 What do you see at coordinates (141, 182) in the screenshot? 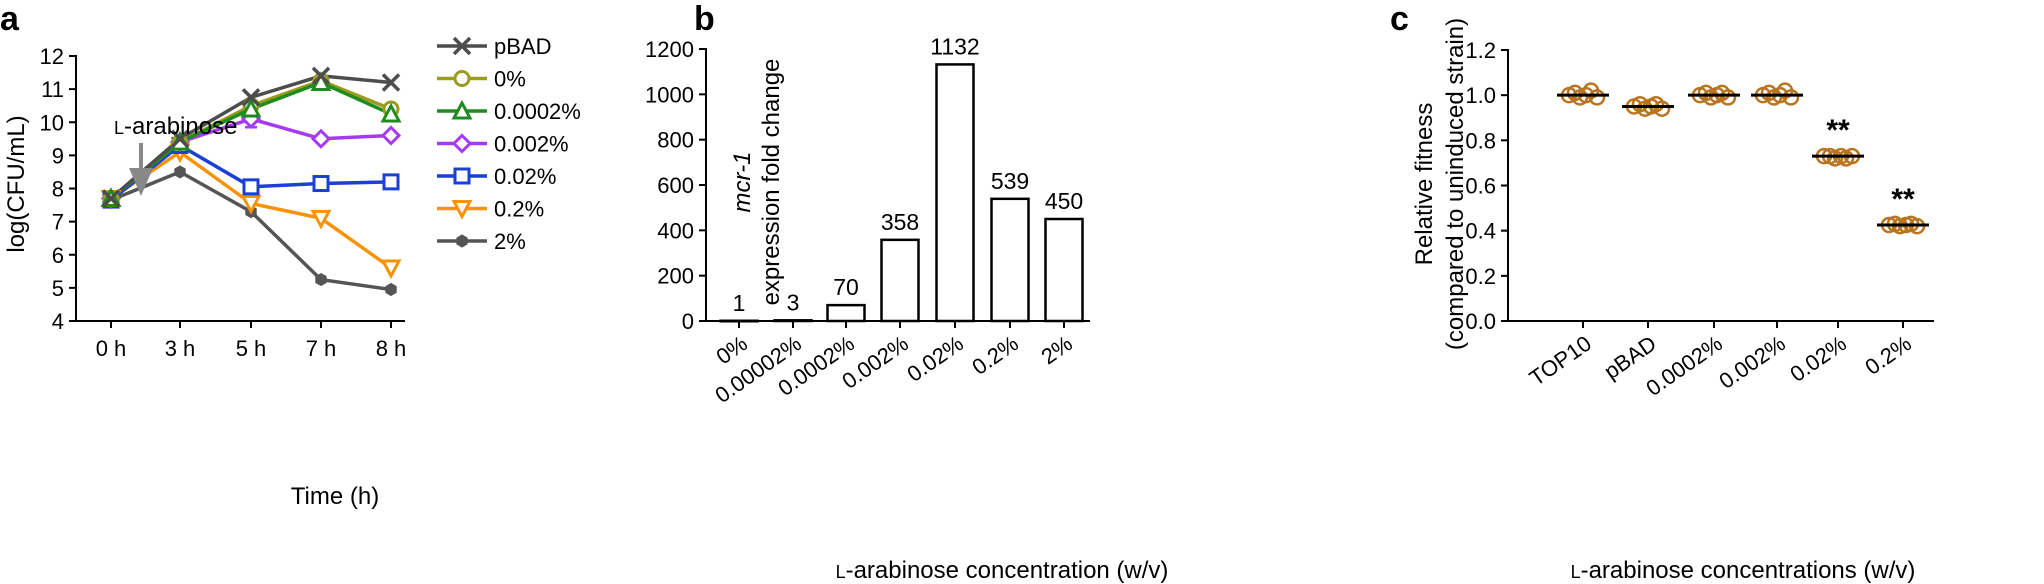
I see `arabinose-arrow-head` at bounding box center [141, 182].